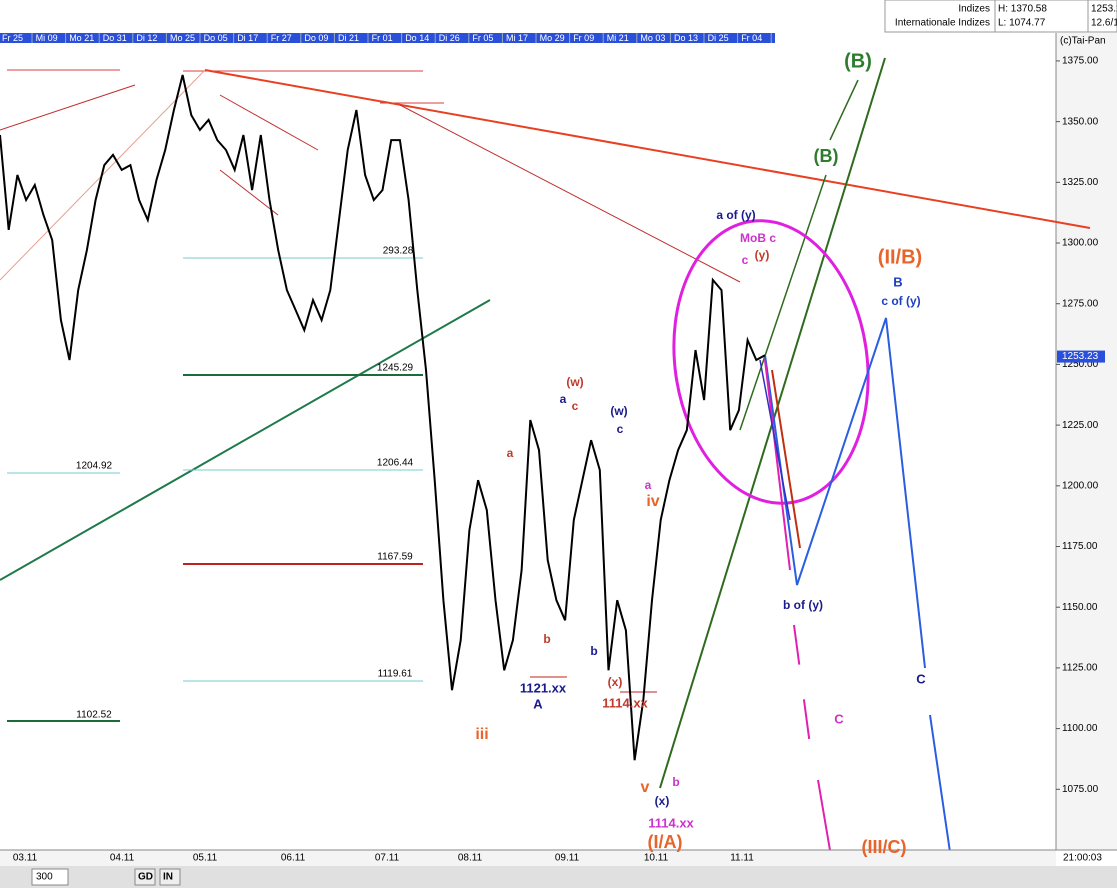 This screenshot has width=1117, height=893. What do you see at coordinates (1022, 9) in the screenshot?
I see `header-high: H: 1370.58` at bounding box center [1022, 9].